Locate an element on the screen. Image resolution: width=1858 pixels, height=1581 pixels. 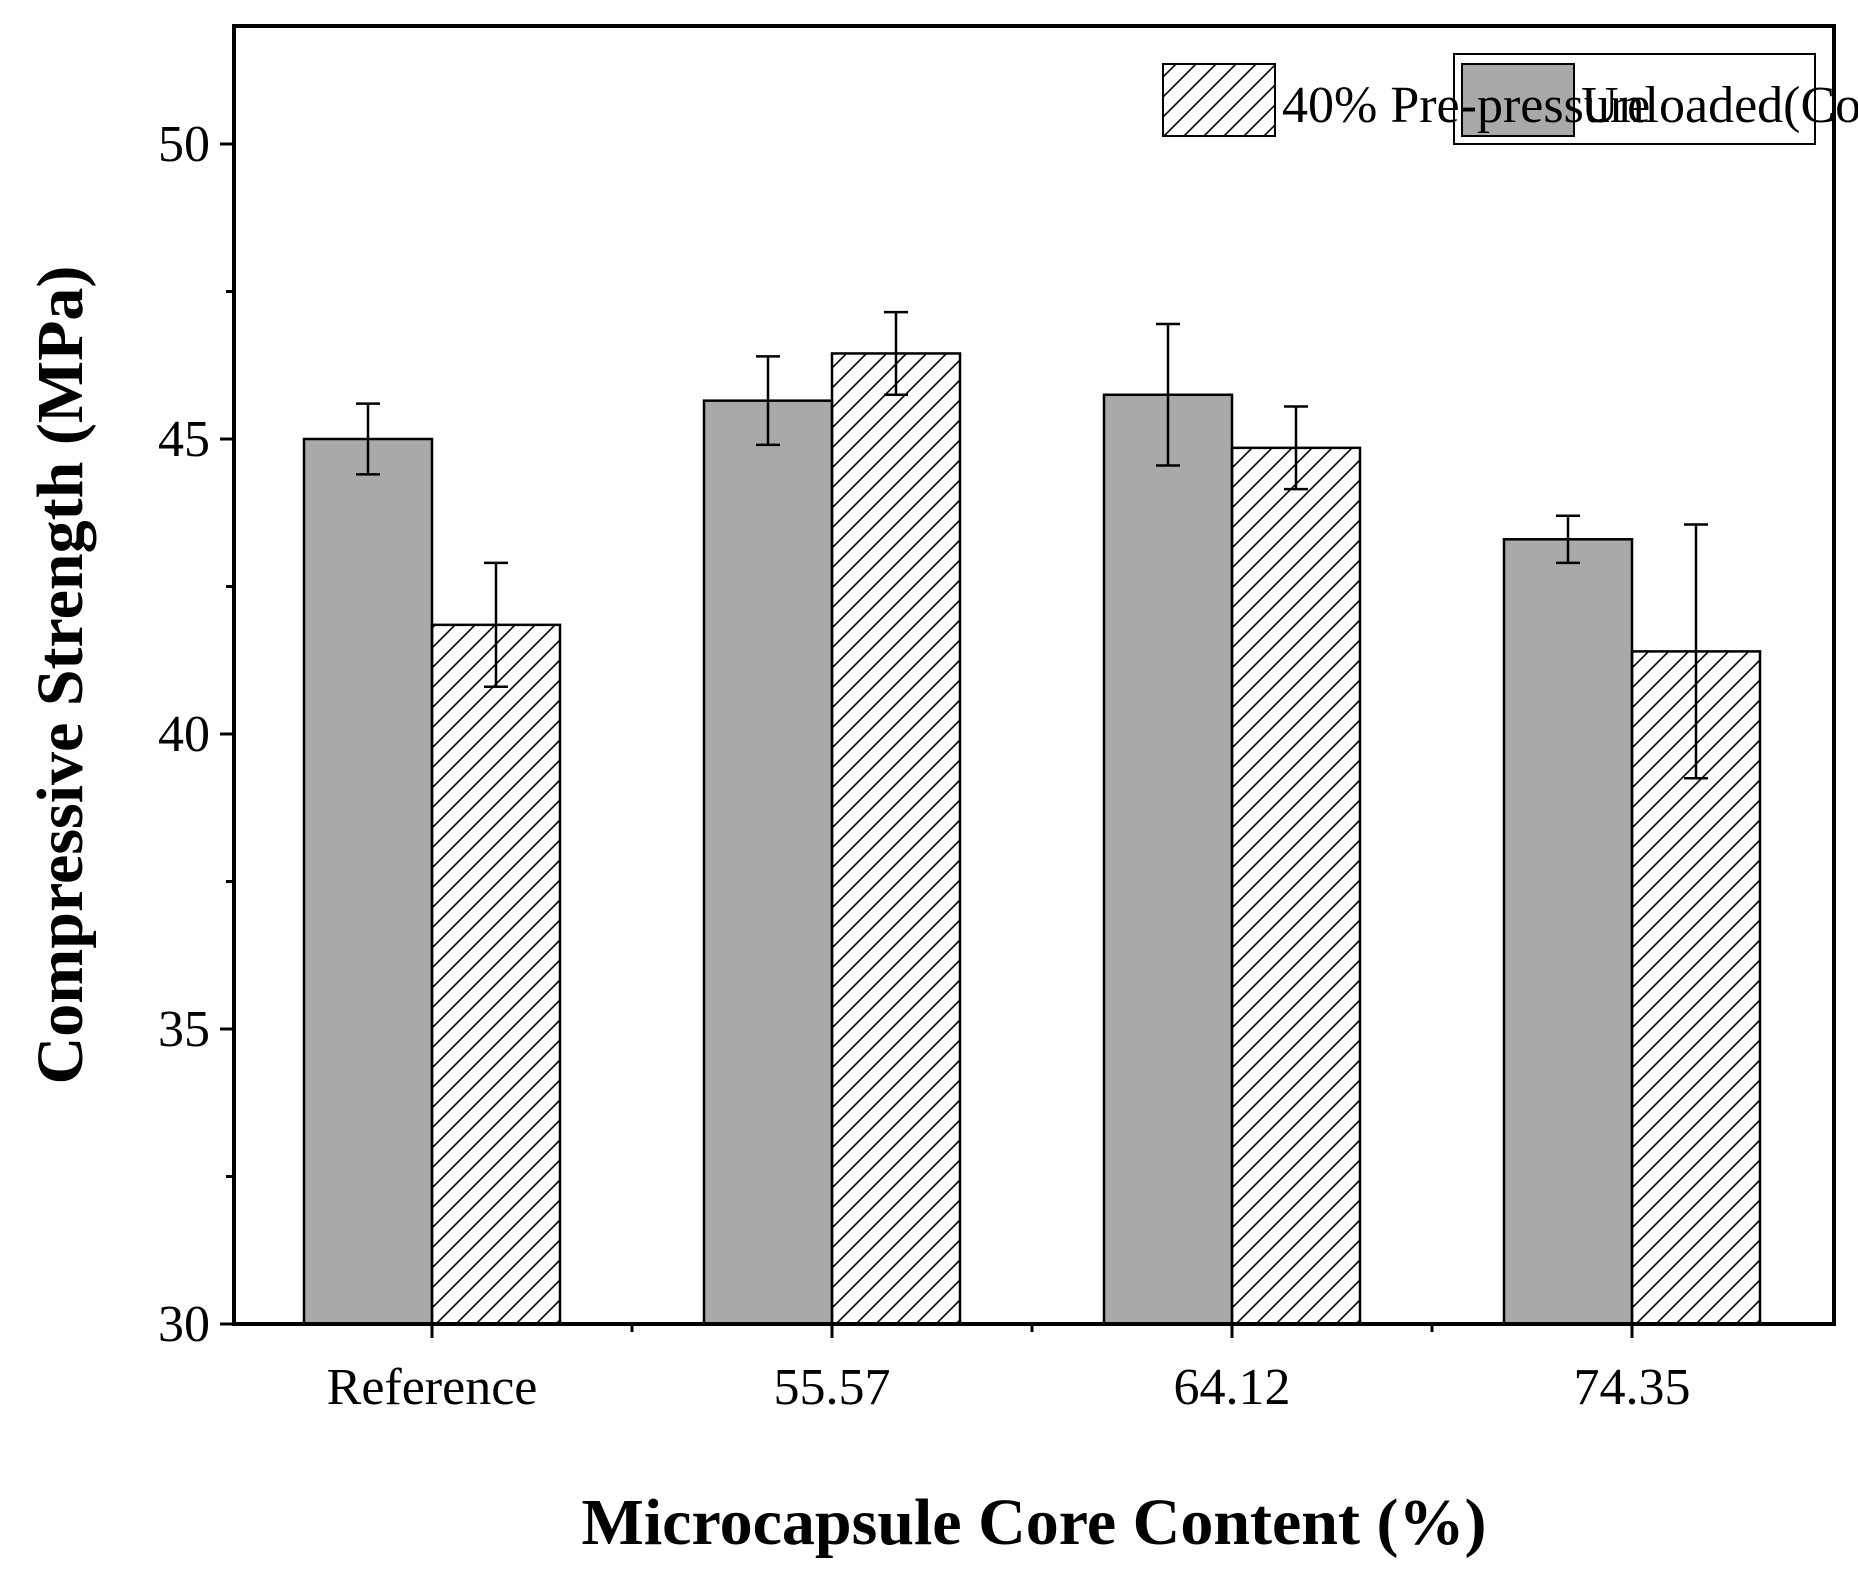
y-axis-title: Compressive Strength (MPa) is located at coordinates (60, 675).